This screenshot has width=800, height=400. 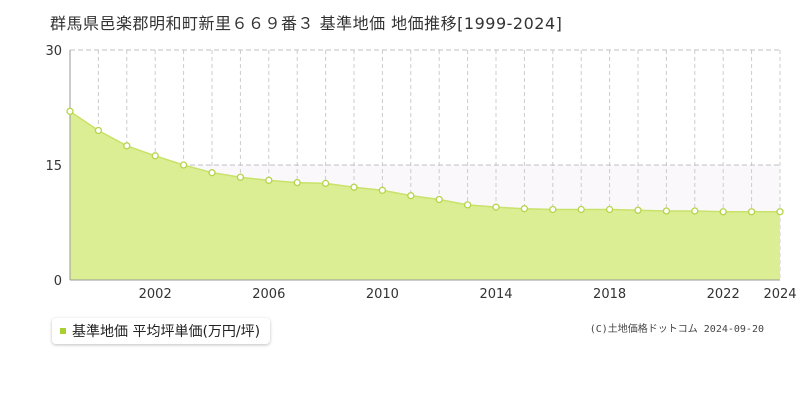 What do you see at coordinates (723, 294) in the screenshot?
I see `x-tick-label: 2022` at bounding box center [723, 294].